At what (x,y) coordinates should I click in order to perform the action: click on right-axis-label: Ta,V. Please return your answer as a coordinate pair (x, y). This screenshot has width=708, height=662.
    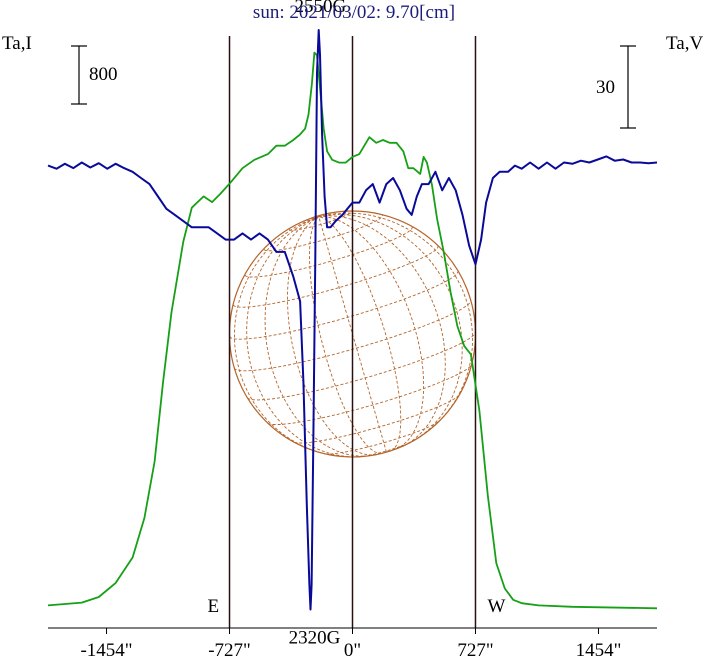
    Looking at the image, I should click on (684, 43).